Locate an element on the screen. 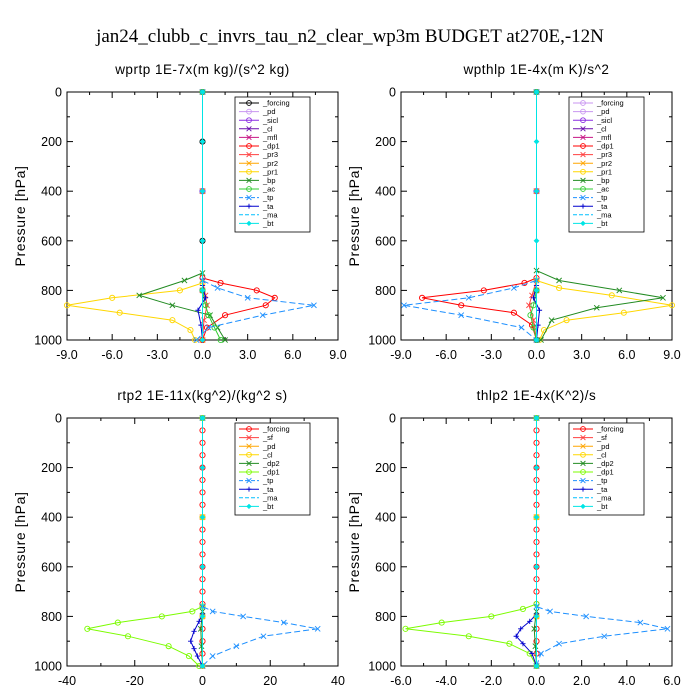 The height and width of the screenshot is (700, 700). legend-label: _mfl is located at coordinates (270, 137).